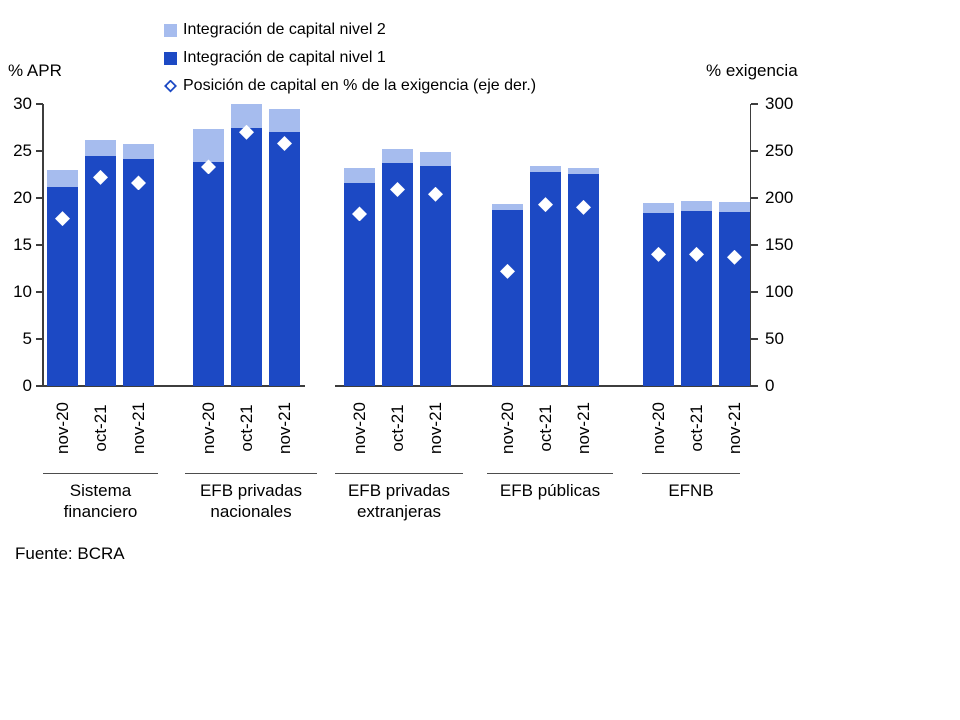 This screenshot has width=960, height=720. What do you see at coordinates (251, 501) in the screenshot?
I see `group-label: EFB privadas nacionales` at bounding box center [251, 501].